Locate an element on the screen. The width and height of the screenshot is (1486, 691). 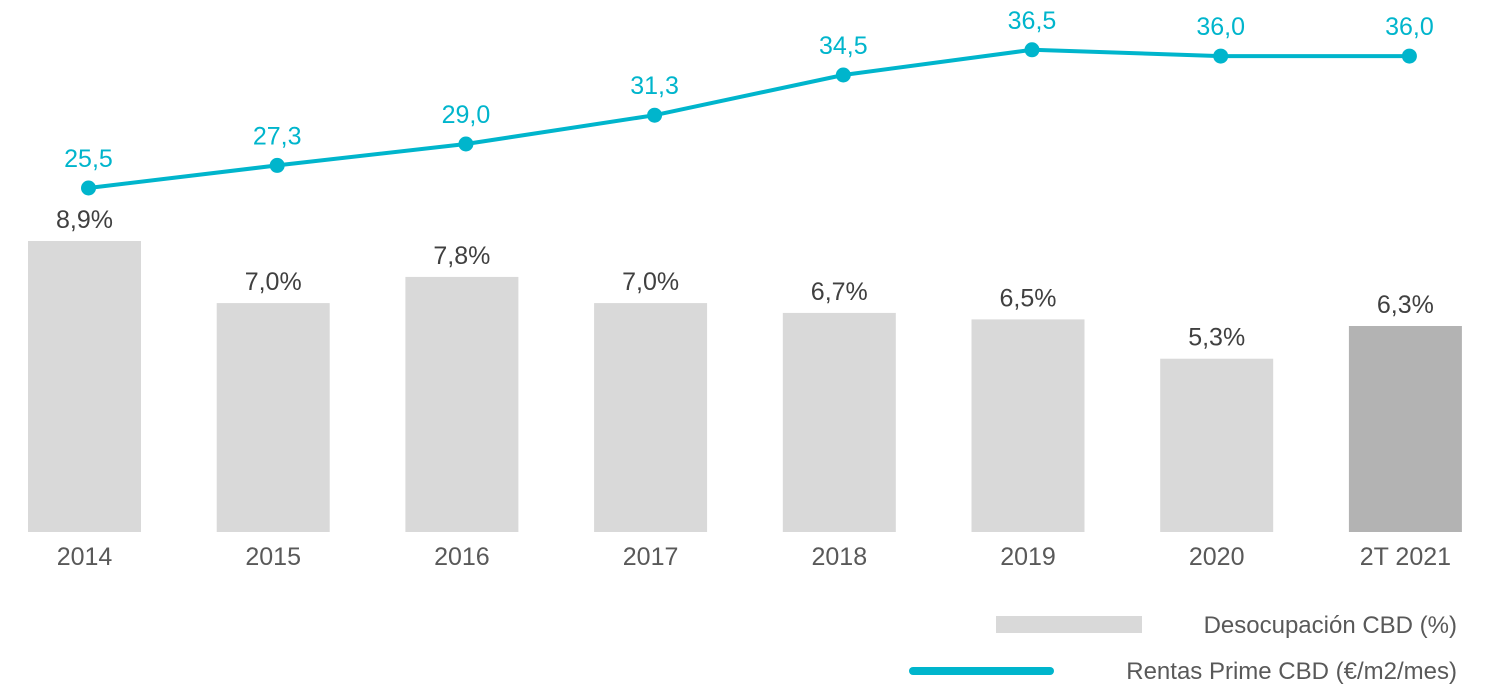
x-tick-label: 2018 is located at coordinates (839, 557).